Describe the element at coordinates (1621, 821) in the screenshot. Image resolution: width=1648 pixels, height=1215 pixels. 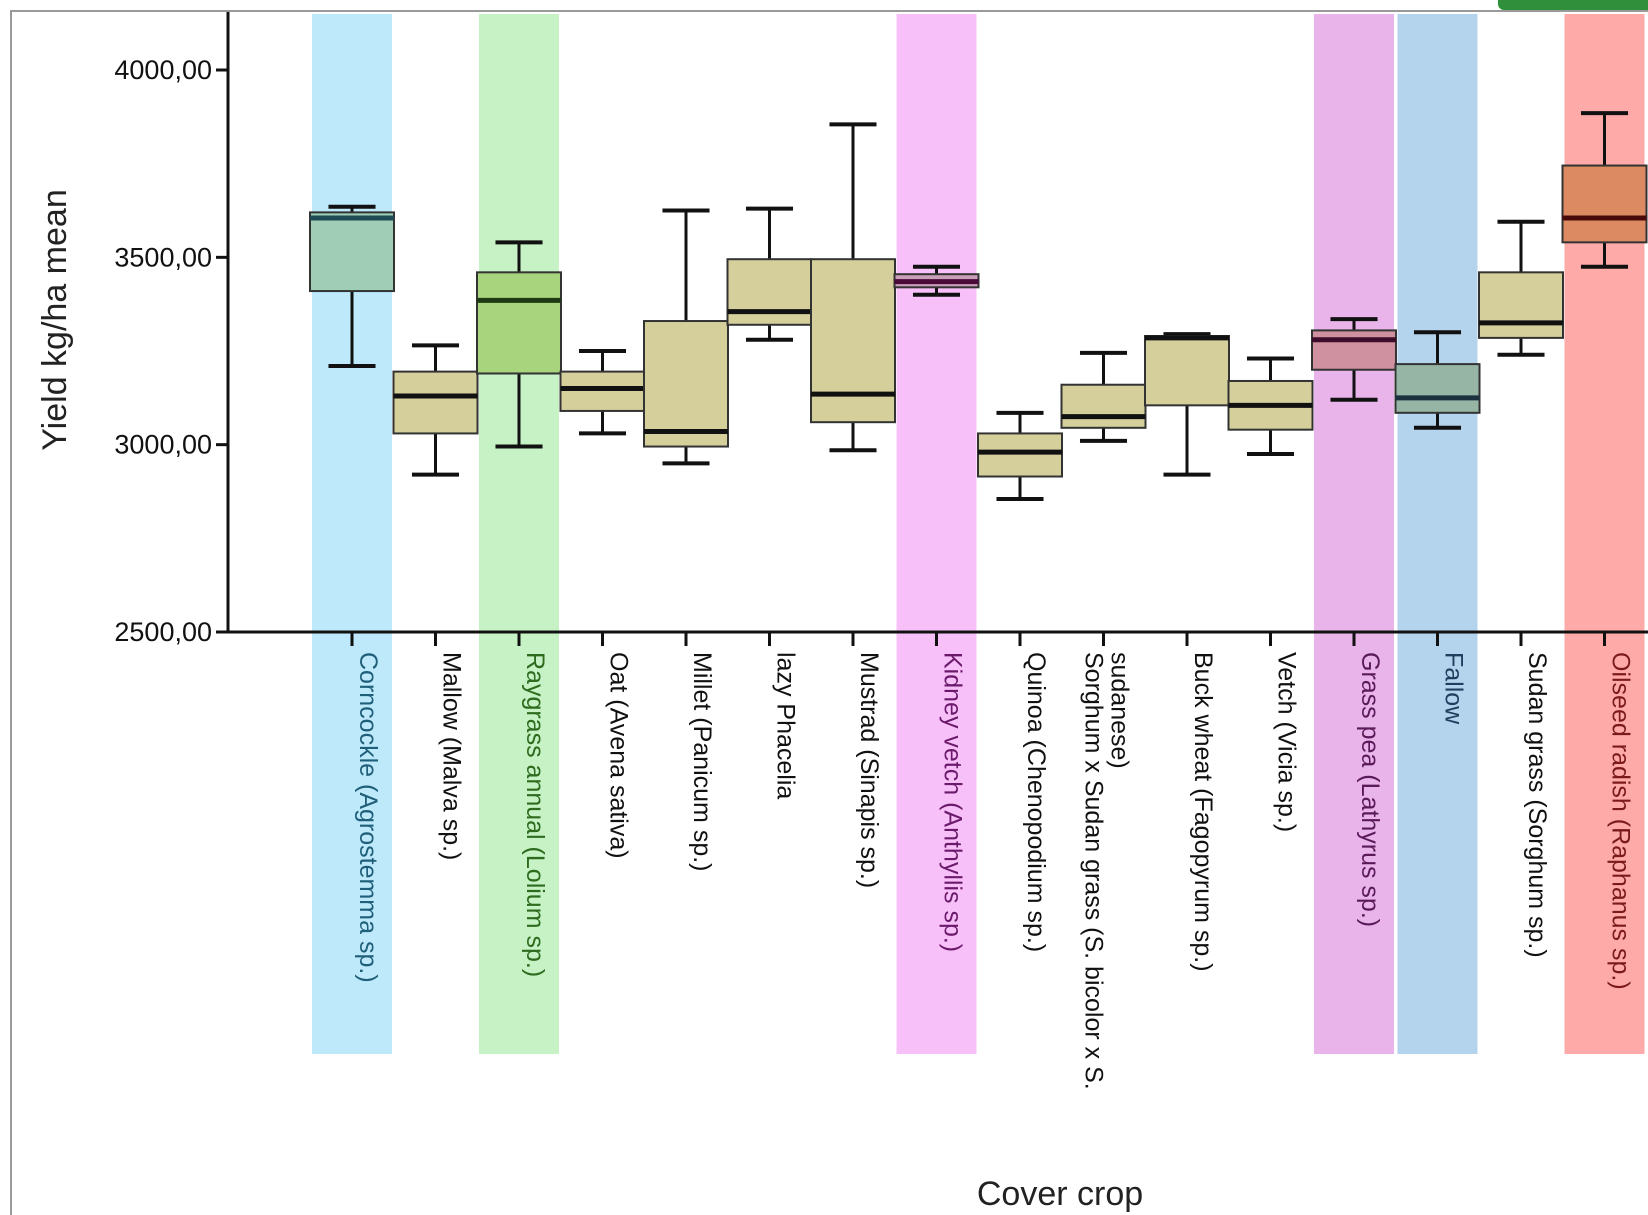
I see `x-category-label: Oilseed radish (Raphanus sp.)` at that location.